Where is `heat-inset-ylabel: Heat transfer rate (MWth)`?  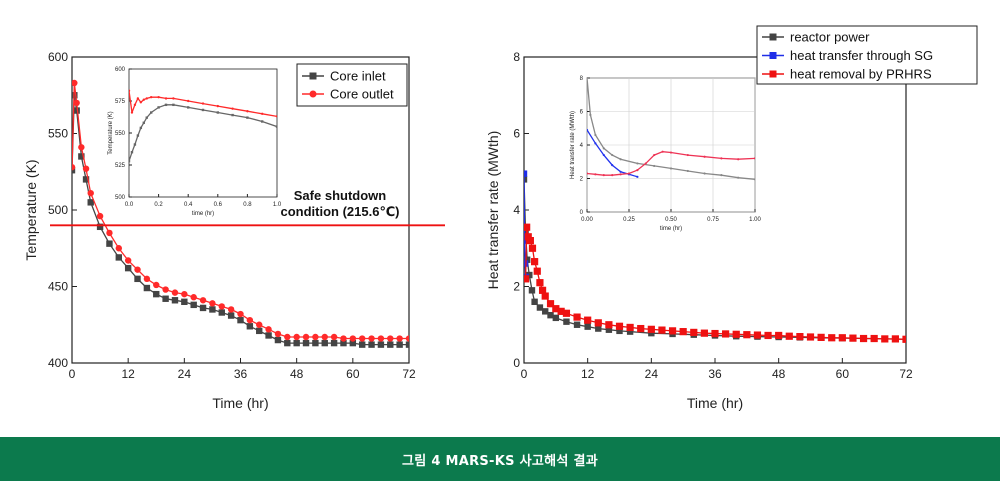 heat-inset-ylabel: Heat transfer rate (MWth) is located at coordinates (573, 145).